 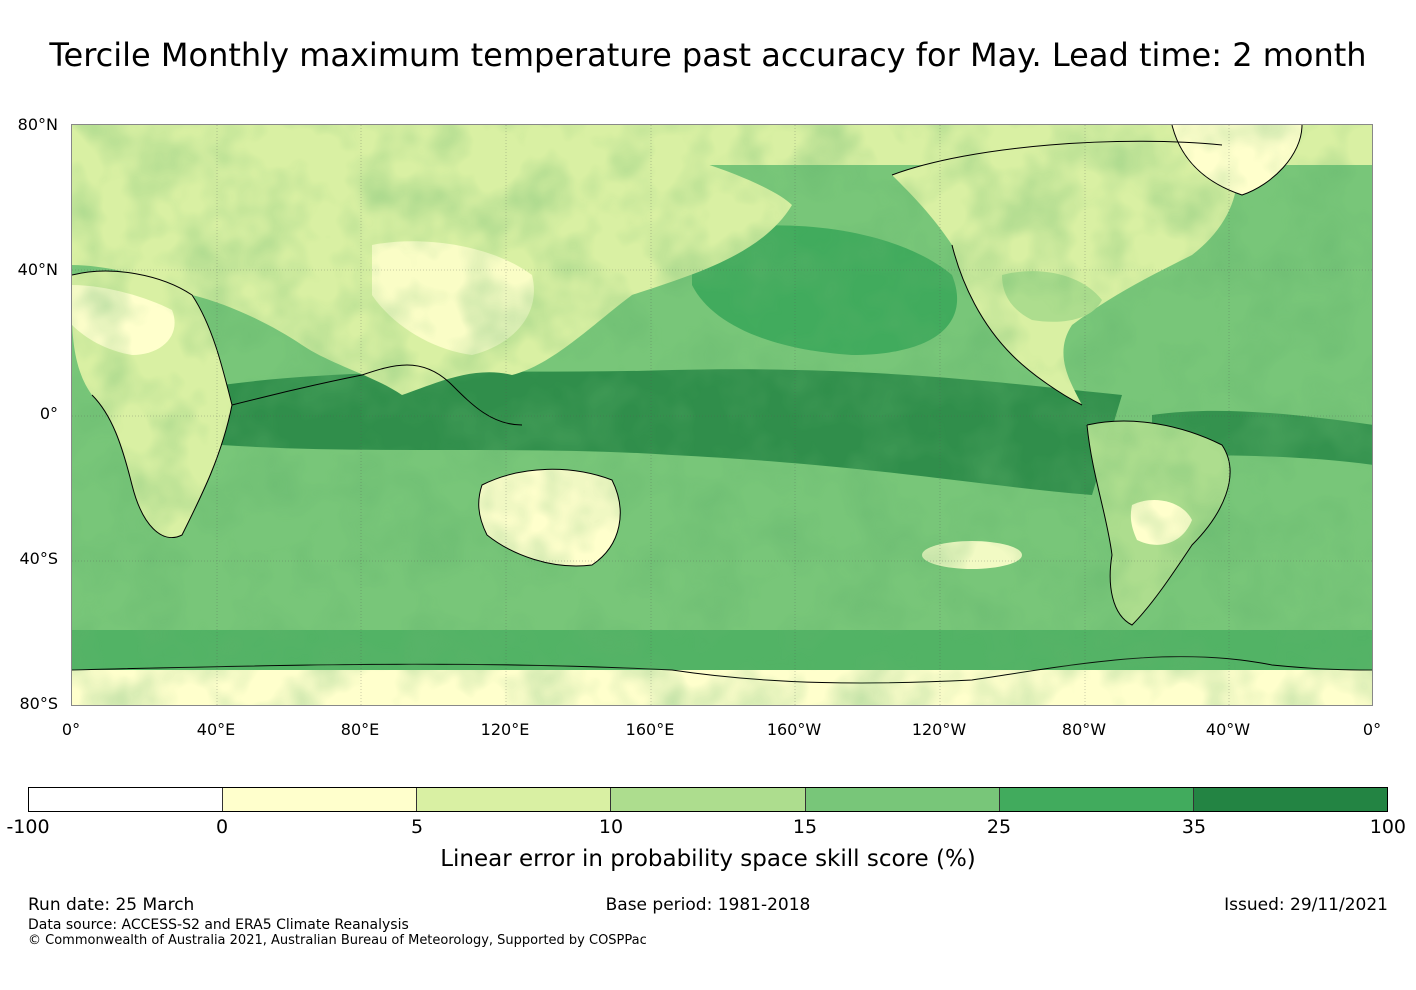 I want to click on lon-label-80w: 80°W, so click(x=1084, y=729).